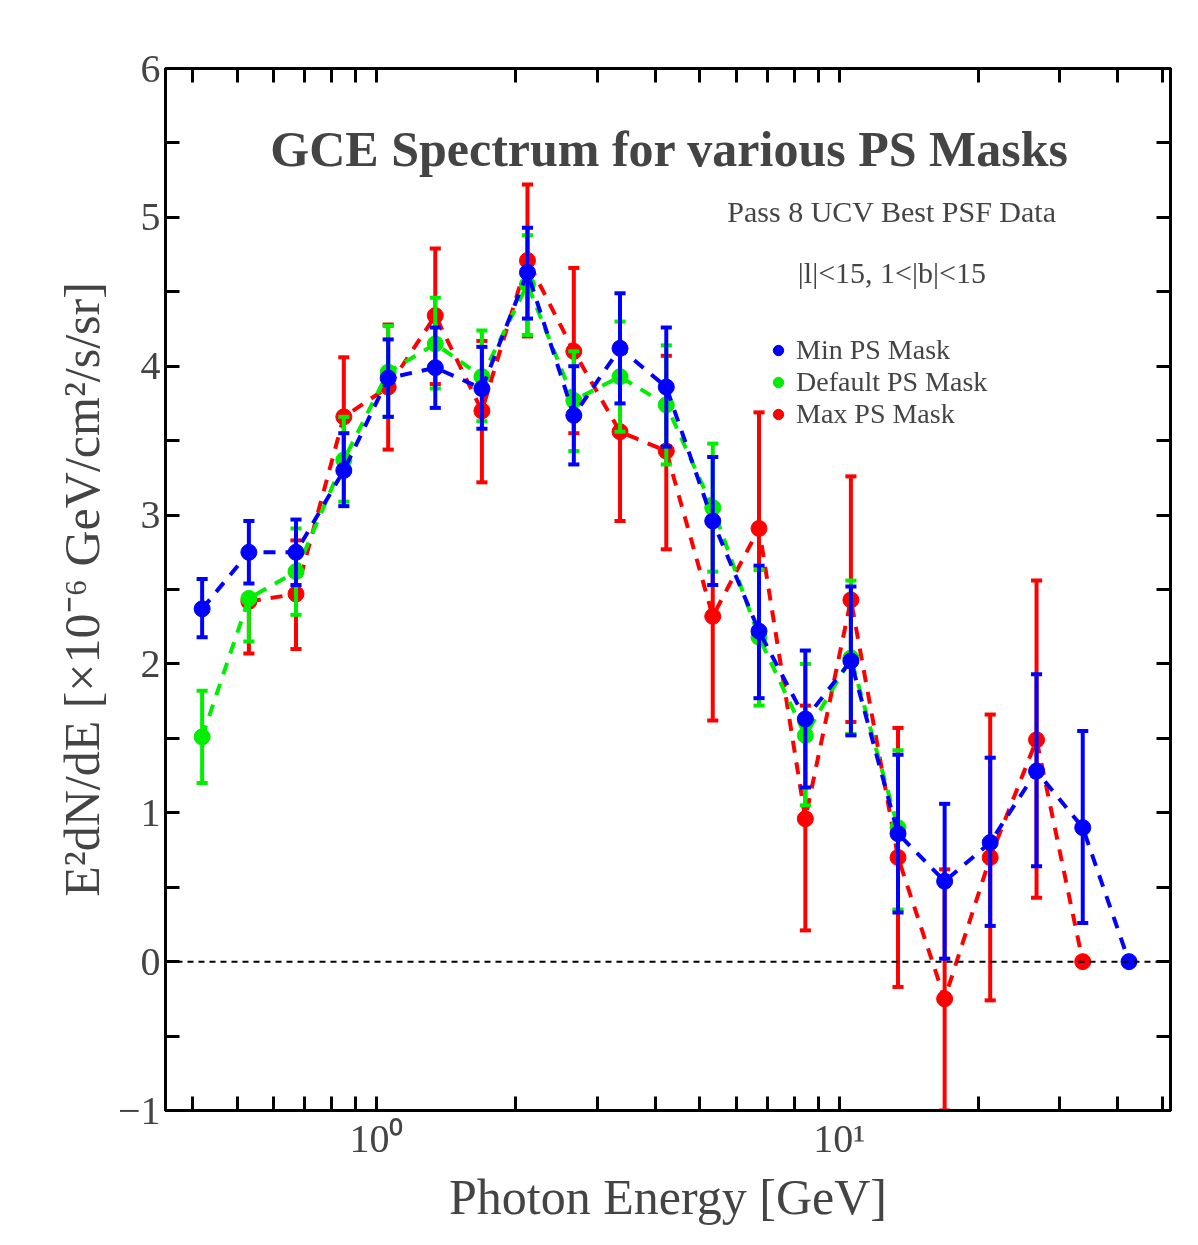 The image size is (1198, 1245). I want to click on y-tick-label: 5, so click(150, 217).